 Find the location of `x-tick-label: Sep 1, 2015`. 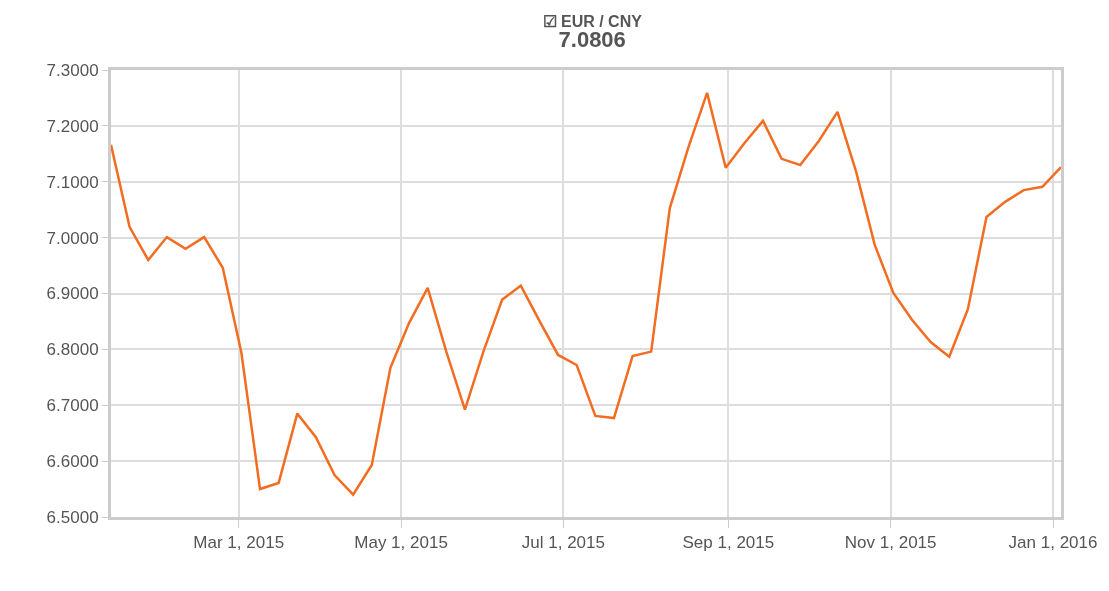

x-tick-label: Sep 1, 2015 is located at coordinates (728, 543).